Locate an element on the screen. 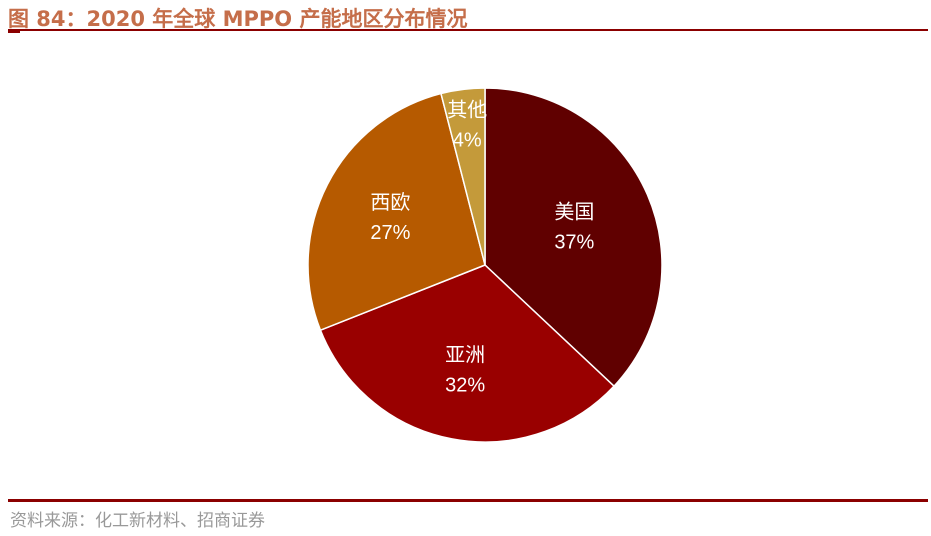 Image resolution: width=931 pixels, height=536 pixels. source-note: 资料来源：化工新材料、招商证券 is located at coordinates (137, 521).